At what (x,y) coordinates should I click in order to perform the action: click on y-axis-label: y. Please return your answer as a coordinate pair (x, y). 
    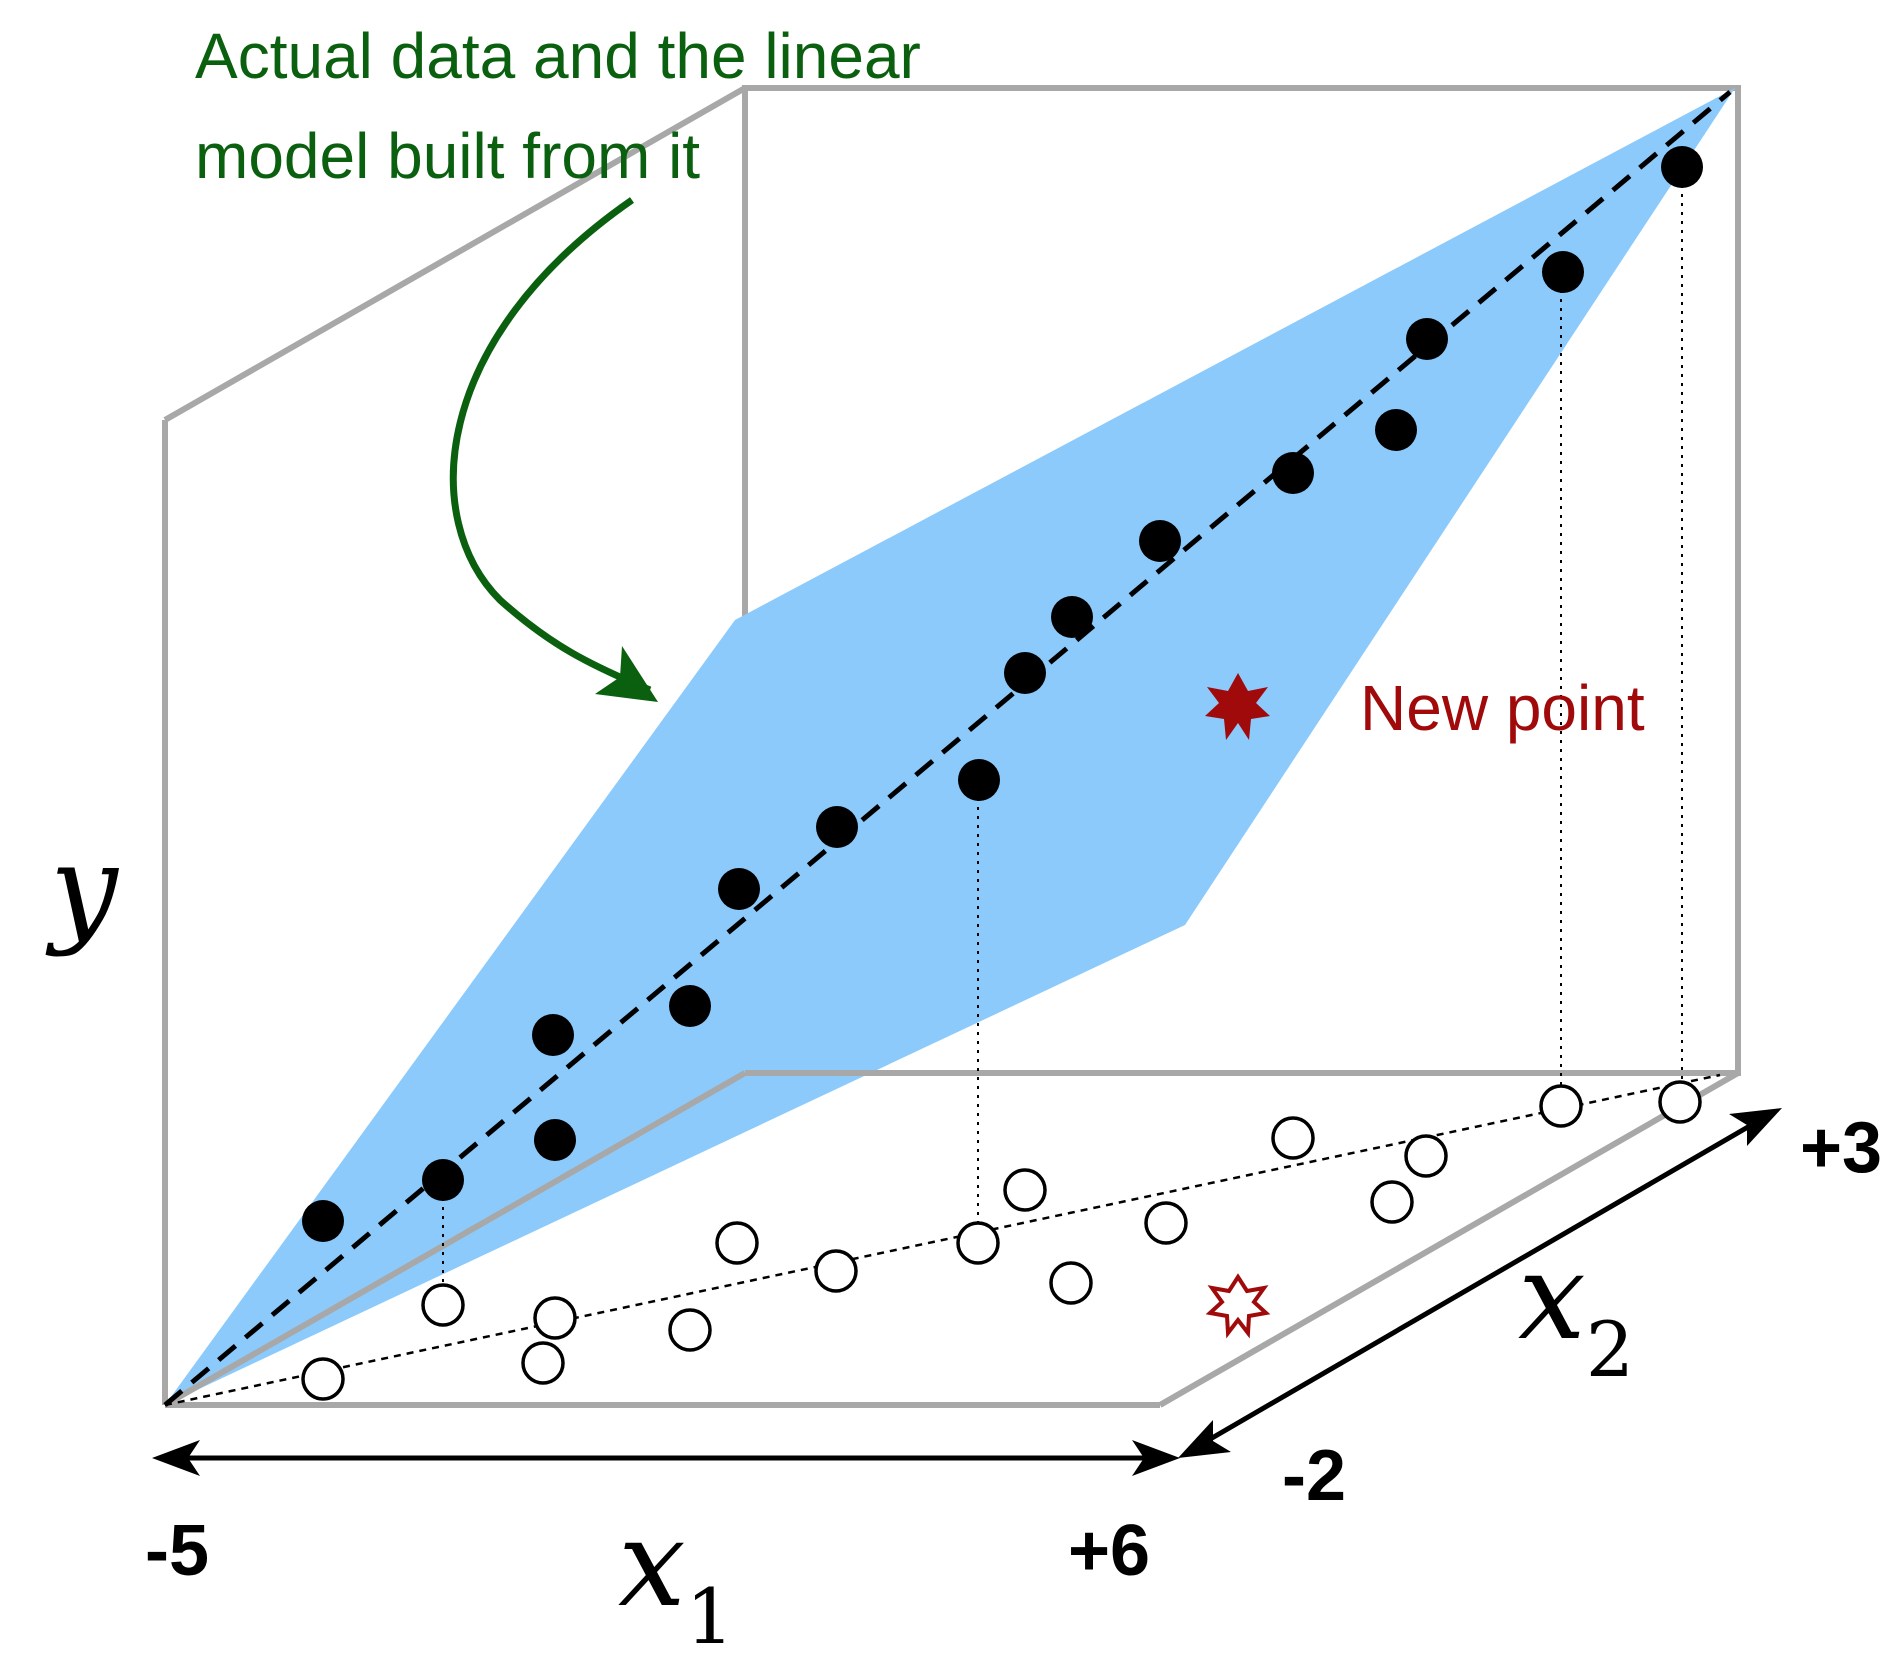
    Looking at the image, I should click on (82, 889).